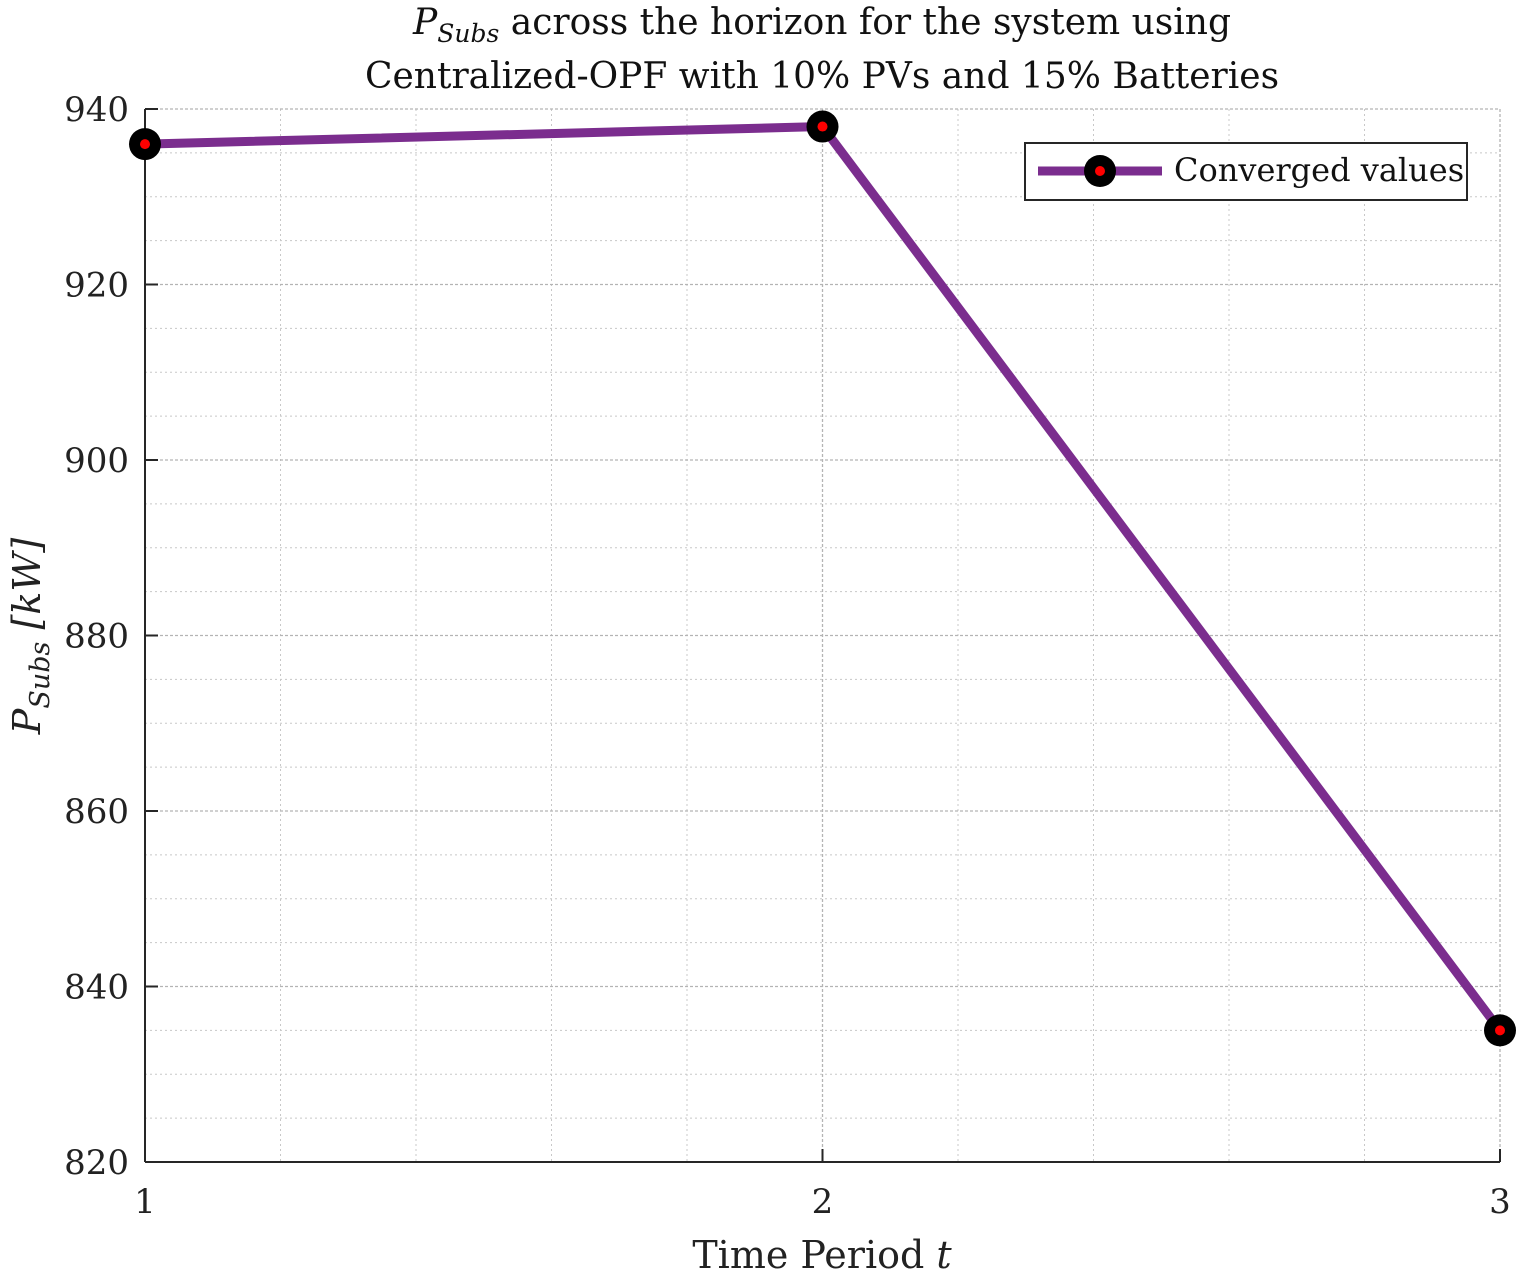  I want to click on x-tick-label: 3, so click(1500, 1202).